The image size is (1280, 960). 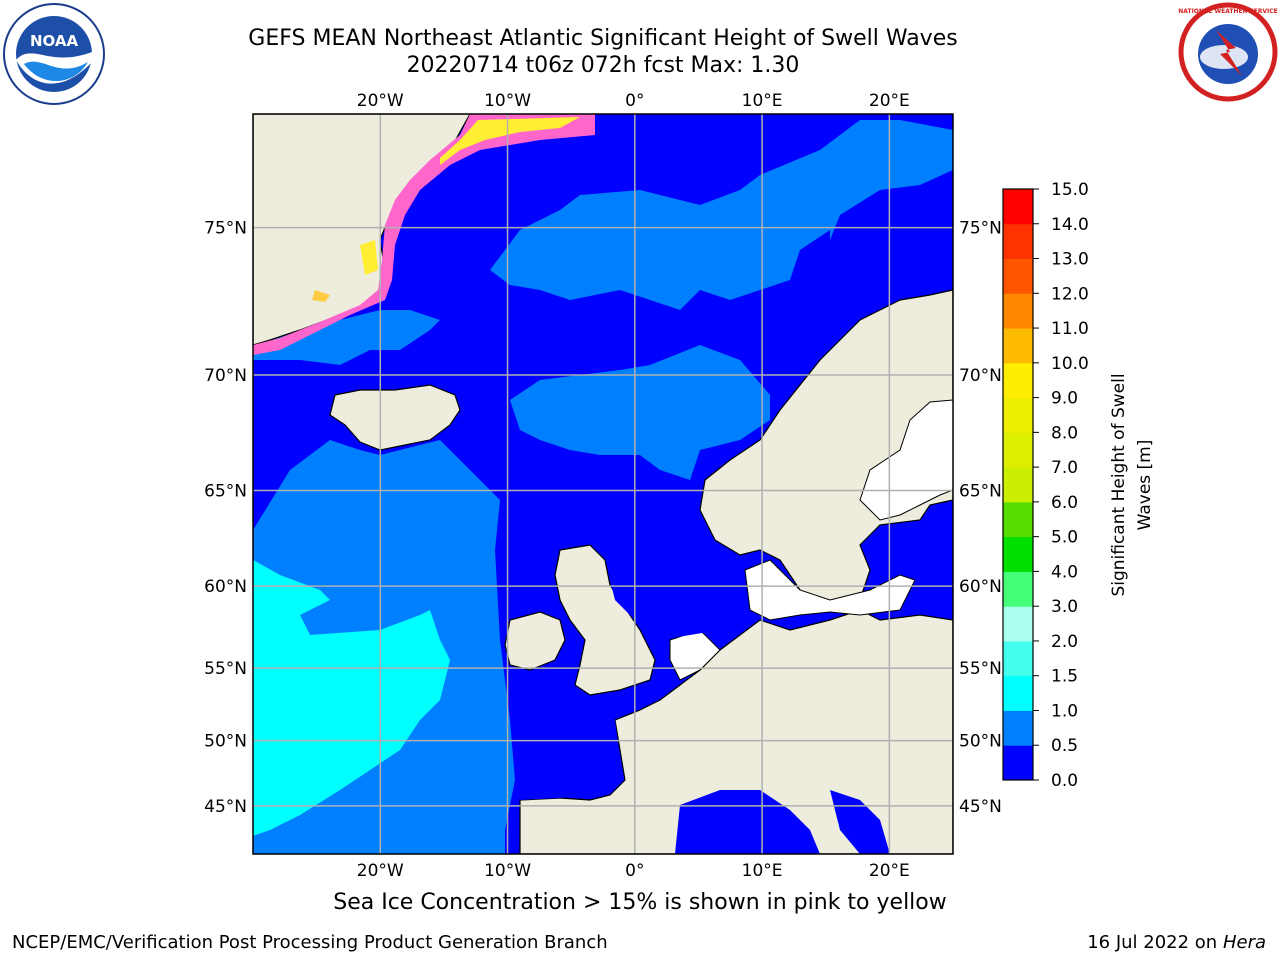 I want to click on colorbar-tick-label: 6.0, so click(x=1064, y=503).